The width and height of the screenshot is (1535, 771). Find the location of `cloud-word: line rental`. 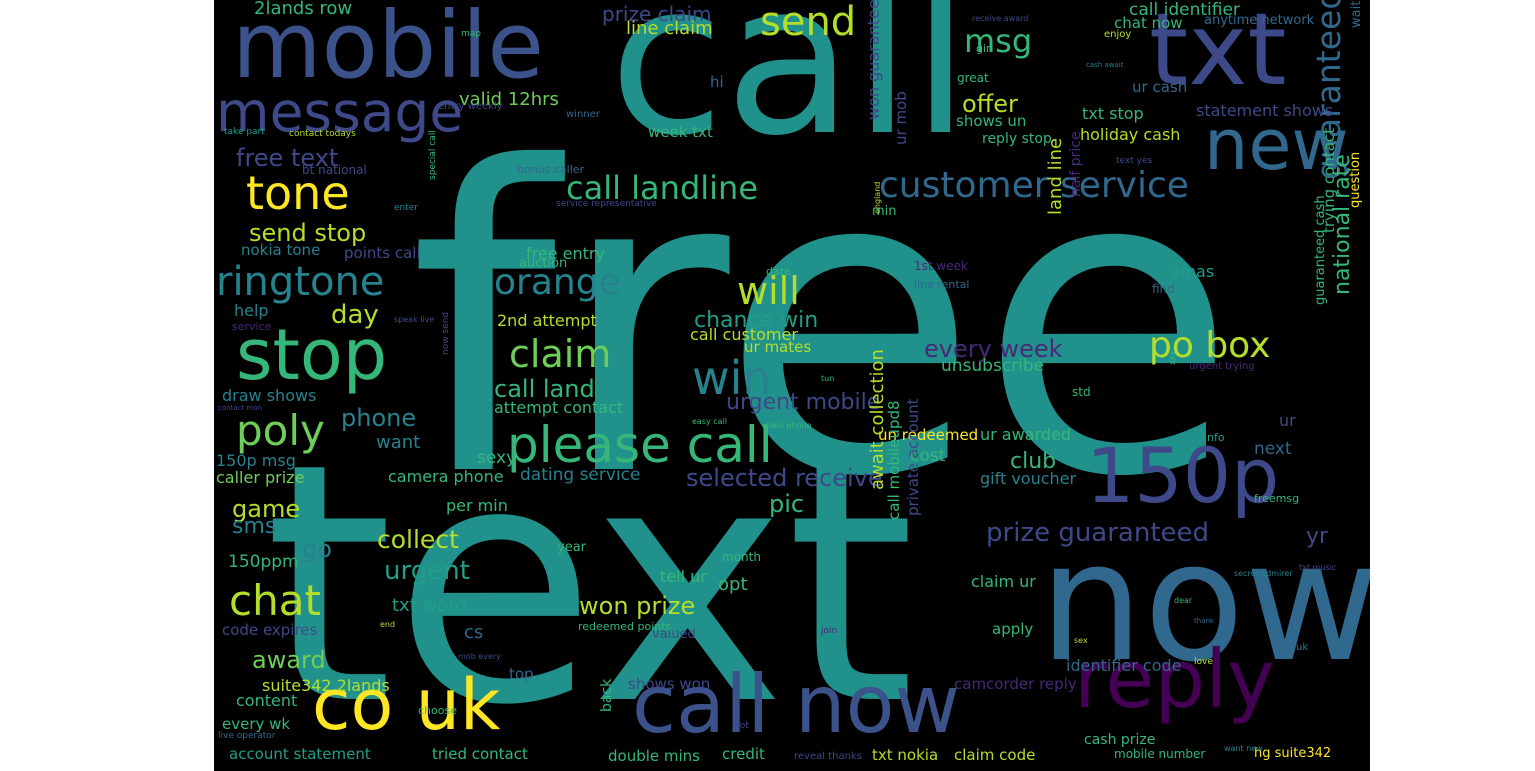

cloud-word: line rental is located at coordinates (942, 284).